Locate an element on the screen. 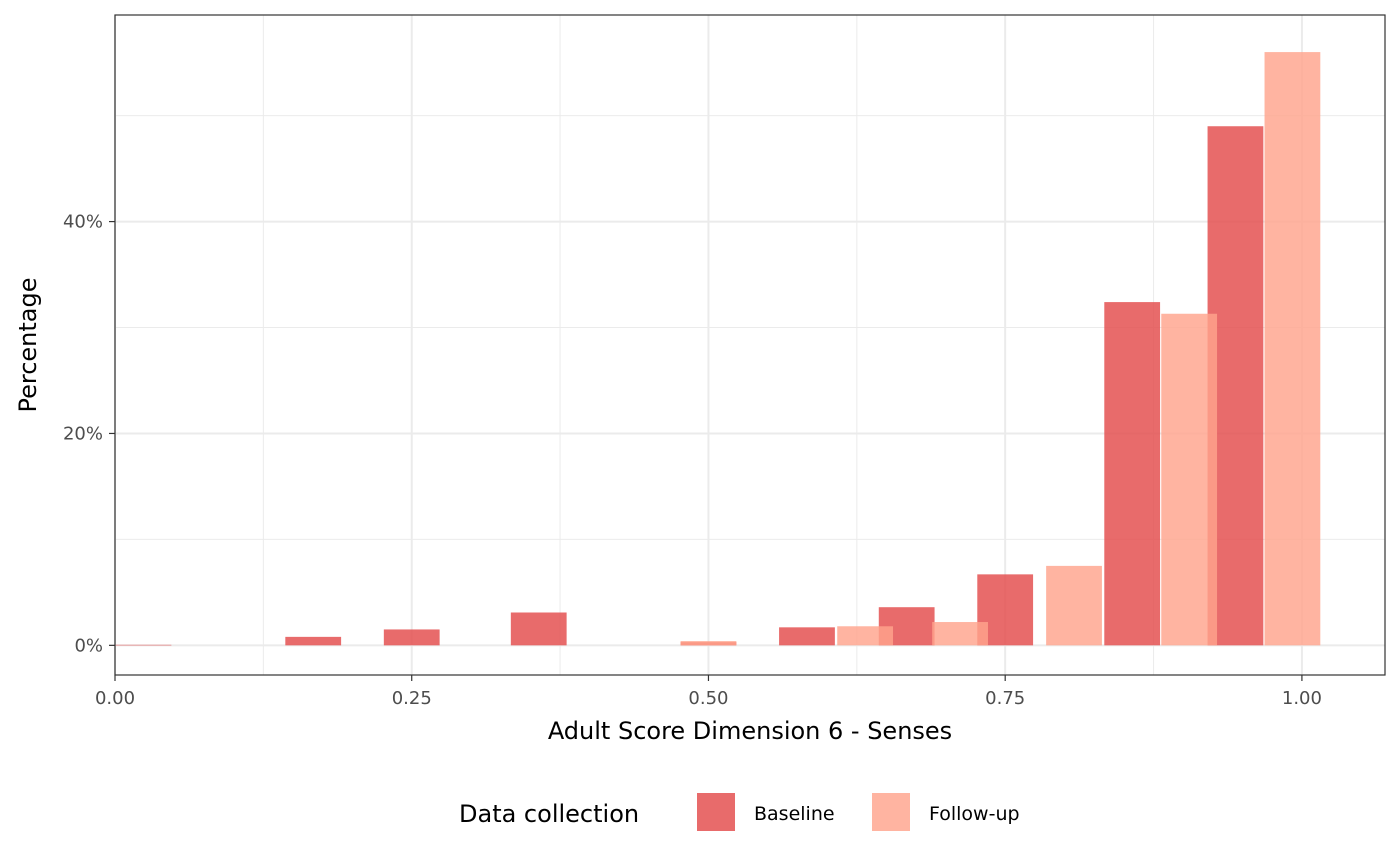  legend-swatch-follow-up is located at coordinates (891, 812).